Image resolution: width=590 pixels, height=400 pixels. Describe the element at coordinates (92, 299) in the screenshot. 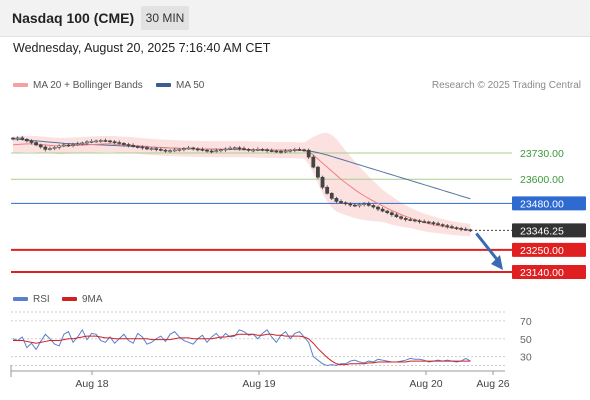

I see `rsi-ma-legend-label: 9MA` at that location.